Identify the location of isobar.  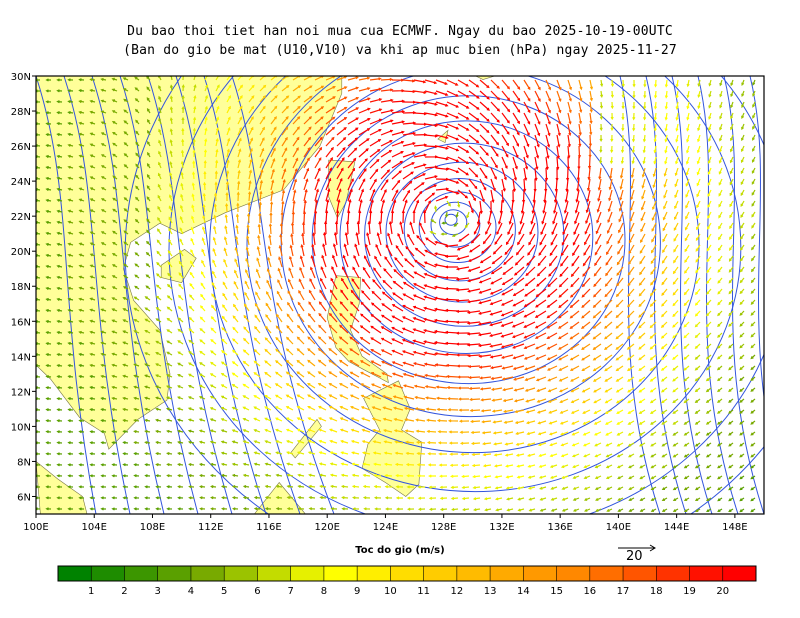
(459, 230).